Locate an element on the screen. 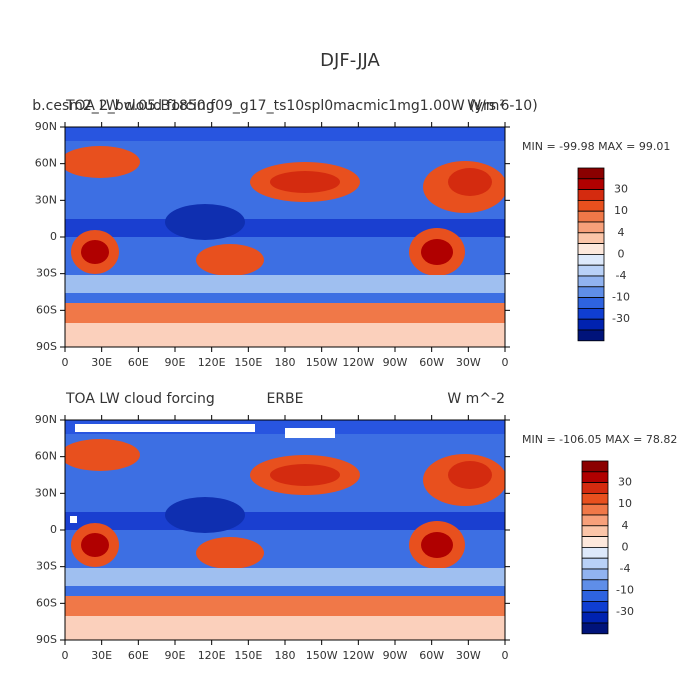  right-title: W/m² is located at coordinates (486, 106).